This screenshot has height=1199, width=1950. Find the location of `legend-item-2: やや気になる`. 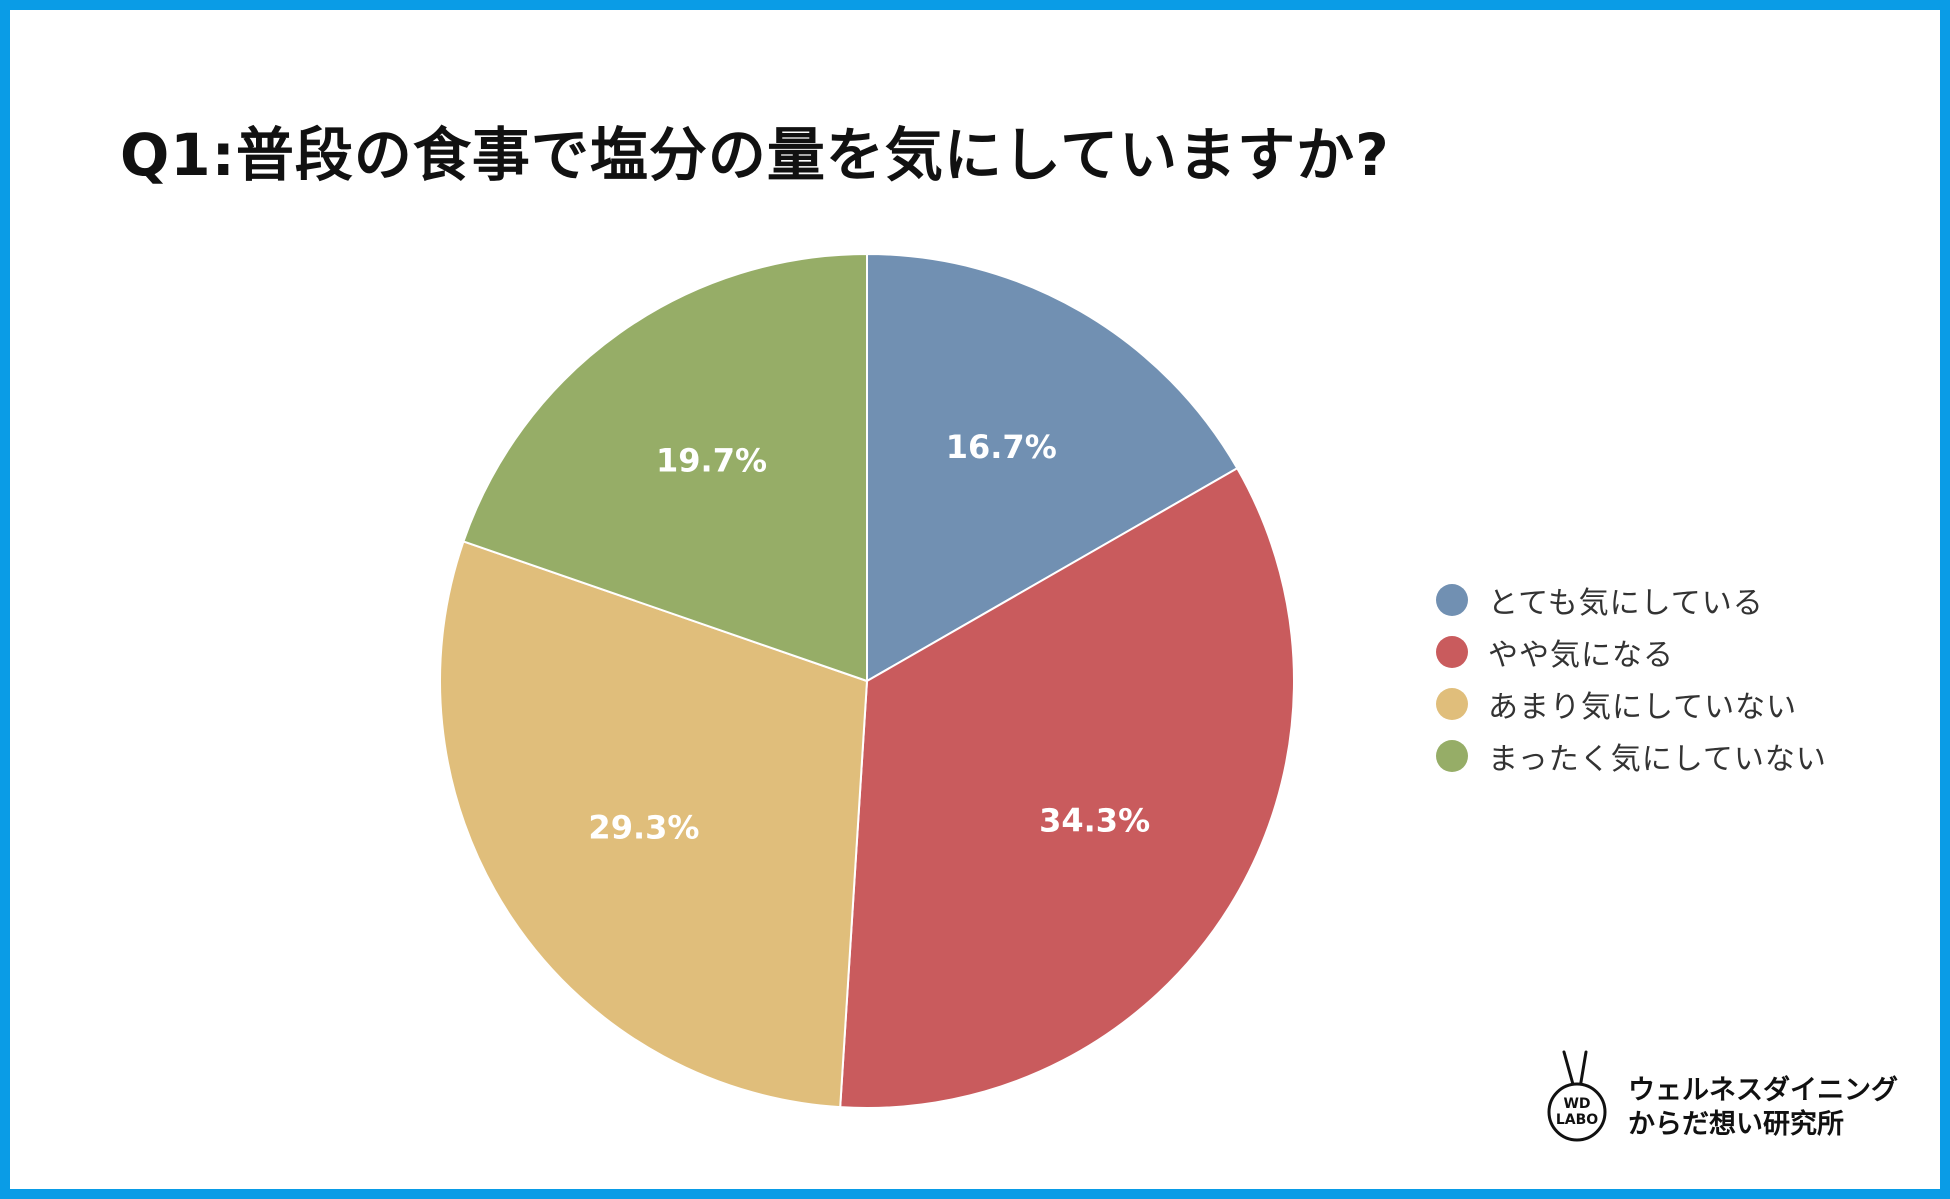

legend-item-2: やや気になる is located at coordinates (1631, 652).